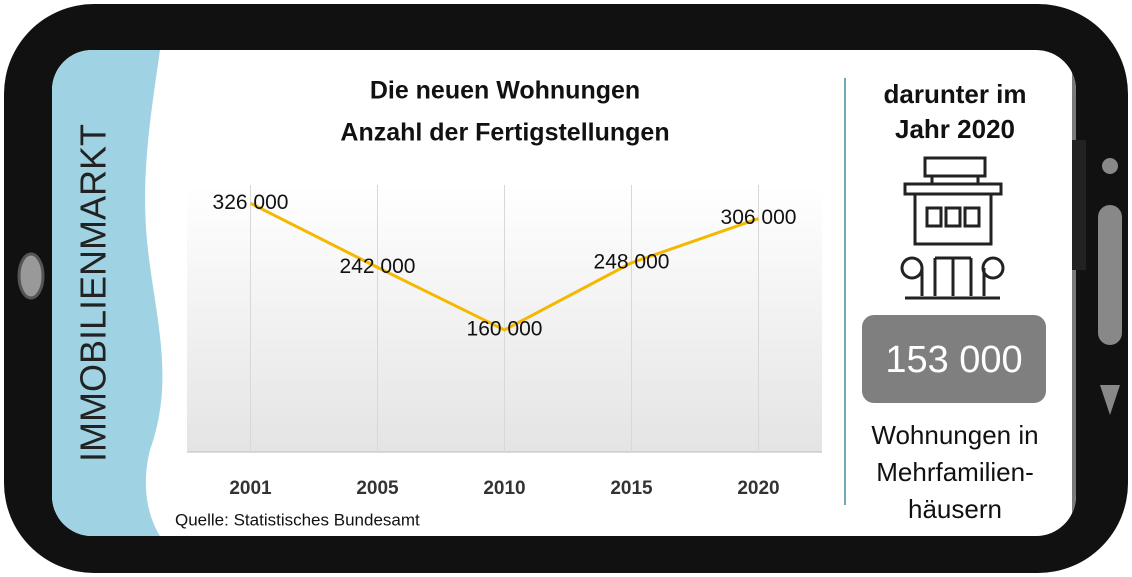 The height and width of the screenshot is (577, 1132). Describe the element at coordinates (954, 94) in the screenshot. I see `side-heading: darunter im` at that location.